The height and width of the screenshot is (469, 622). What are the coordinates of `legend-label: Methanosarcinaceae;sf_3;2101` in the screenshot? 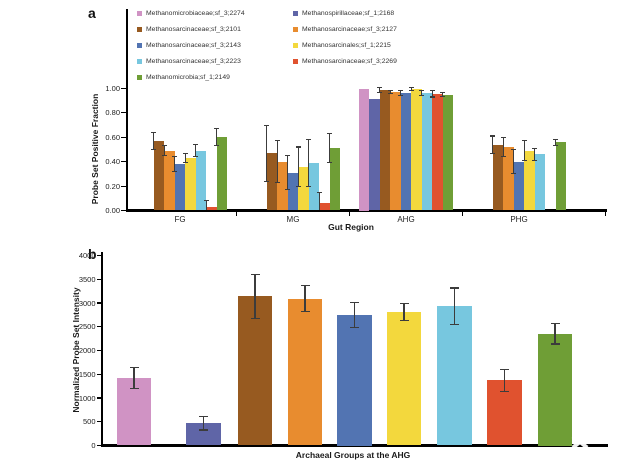 It's located at (193, 29).